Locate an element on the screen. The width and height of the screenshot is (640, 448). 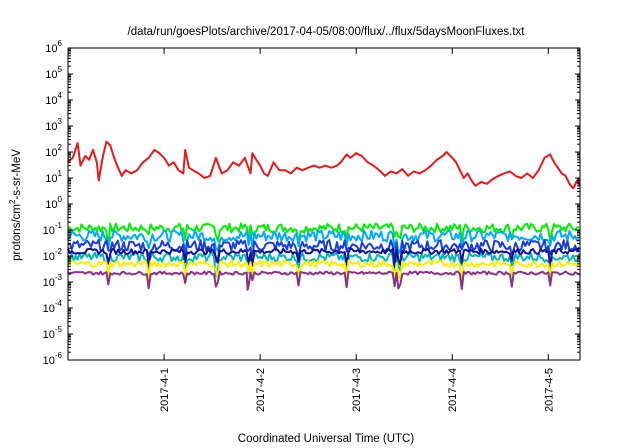
y-tick-label: 10⁵ is located at coordinates (53, 73).